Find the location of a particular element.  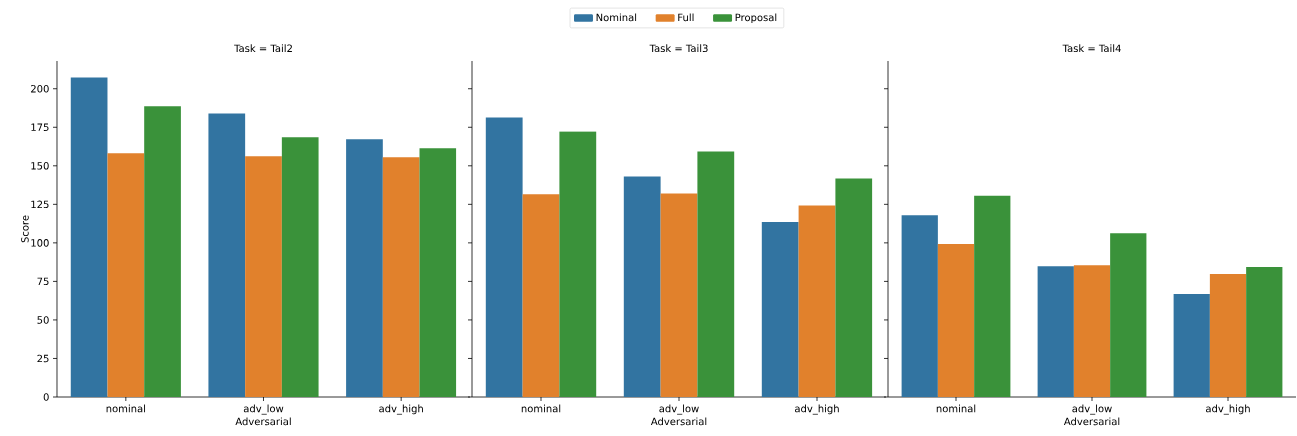

y-tick-label: 0 is located at coordinates (46, 397).